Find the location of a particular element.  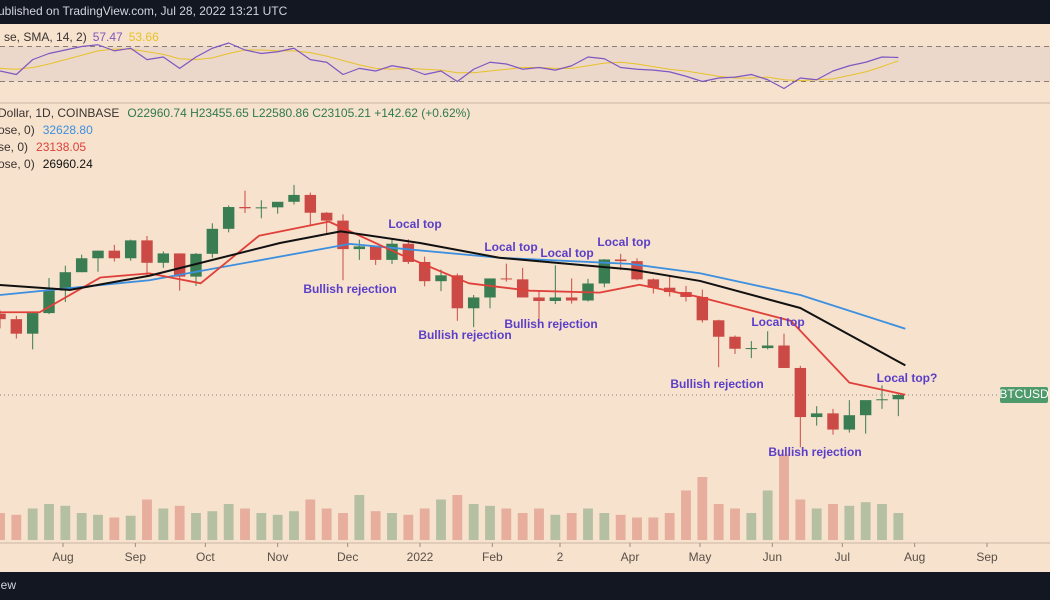

legend-value: 23138.05 is located at coordinates (61, 147).